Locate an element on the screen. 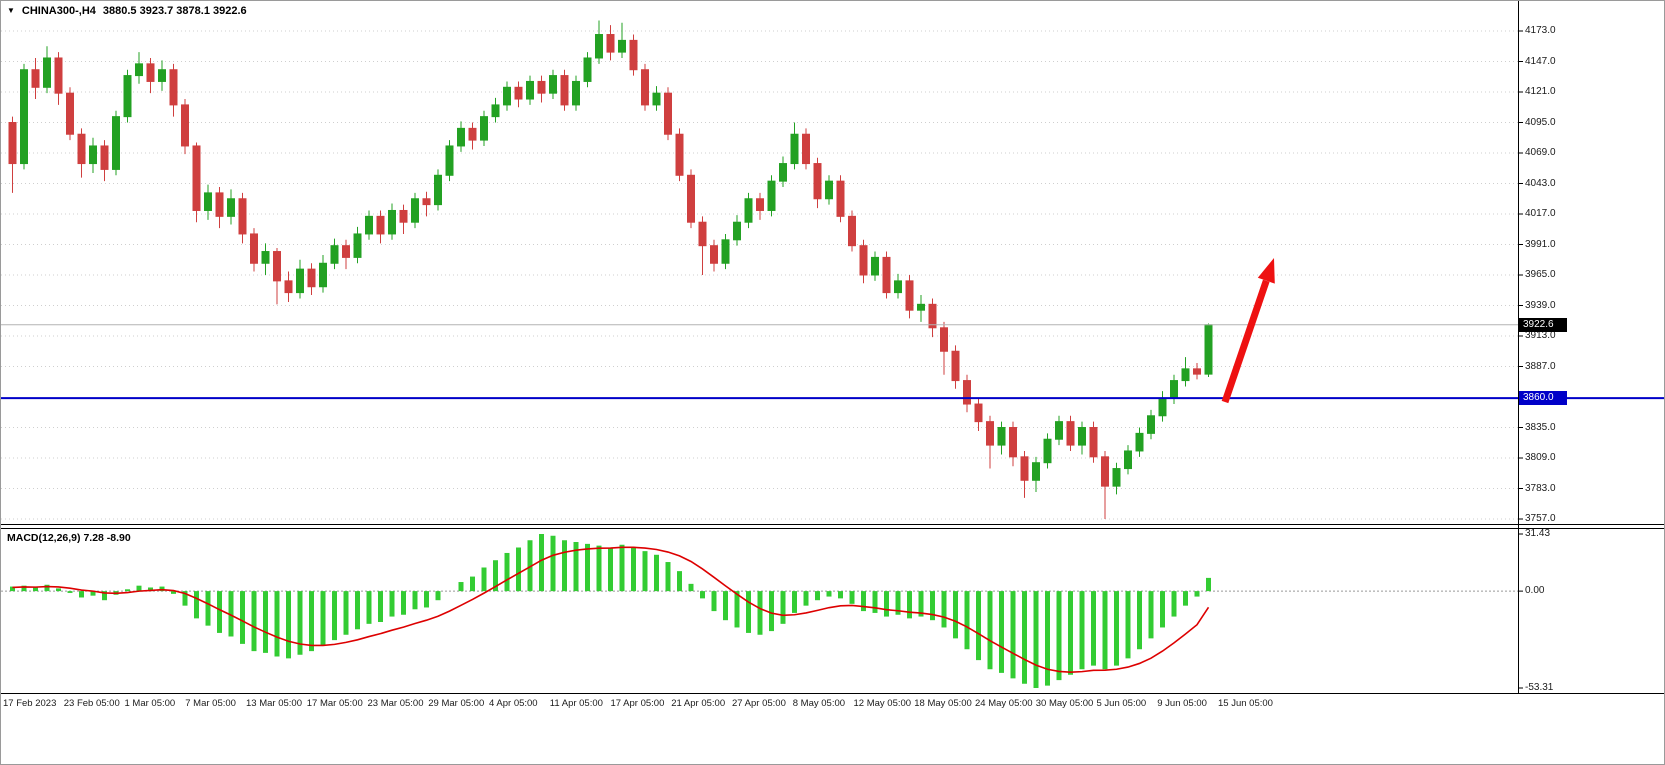 Image resolution: width=1665 pixels, height=765 pixels. time-tick-label: 12 May 05:00 is located at coordinates (882, 703).